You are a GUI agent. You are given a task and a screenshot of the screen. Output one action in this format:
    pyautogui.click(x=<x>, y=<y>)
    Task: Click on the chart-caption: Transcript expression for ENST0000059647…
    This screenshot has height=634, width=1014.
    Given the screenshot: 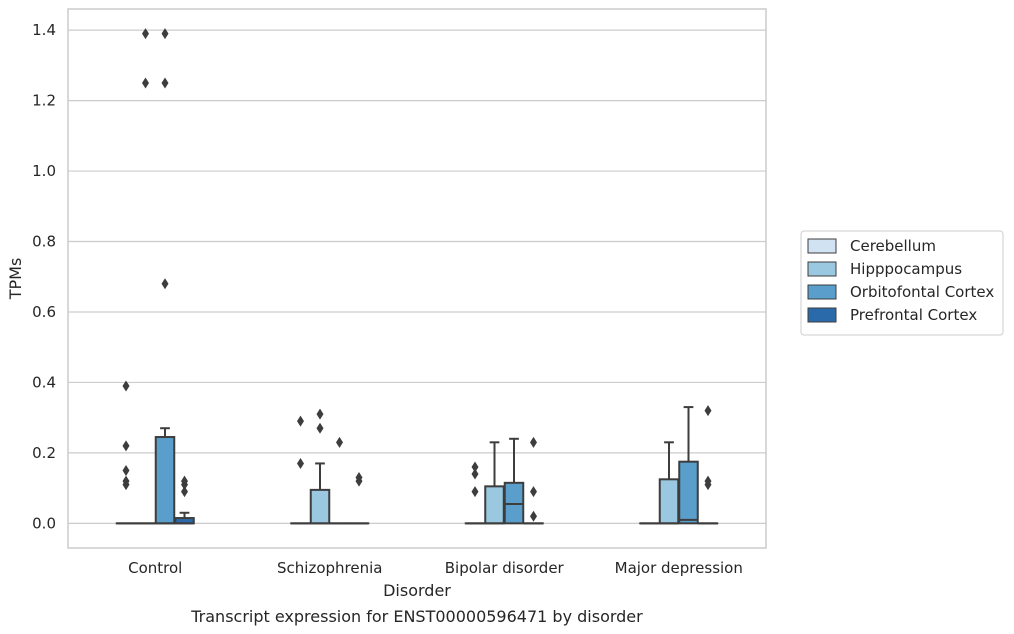 What is the action you would take?
    pyautogui.click(x=416, y=616)
    